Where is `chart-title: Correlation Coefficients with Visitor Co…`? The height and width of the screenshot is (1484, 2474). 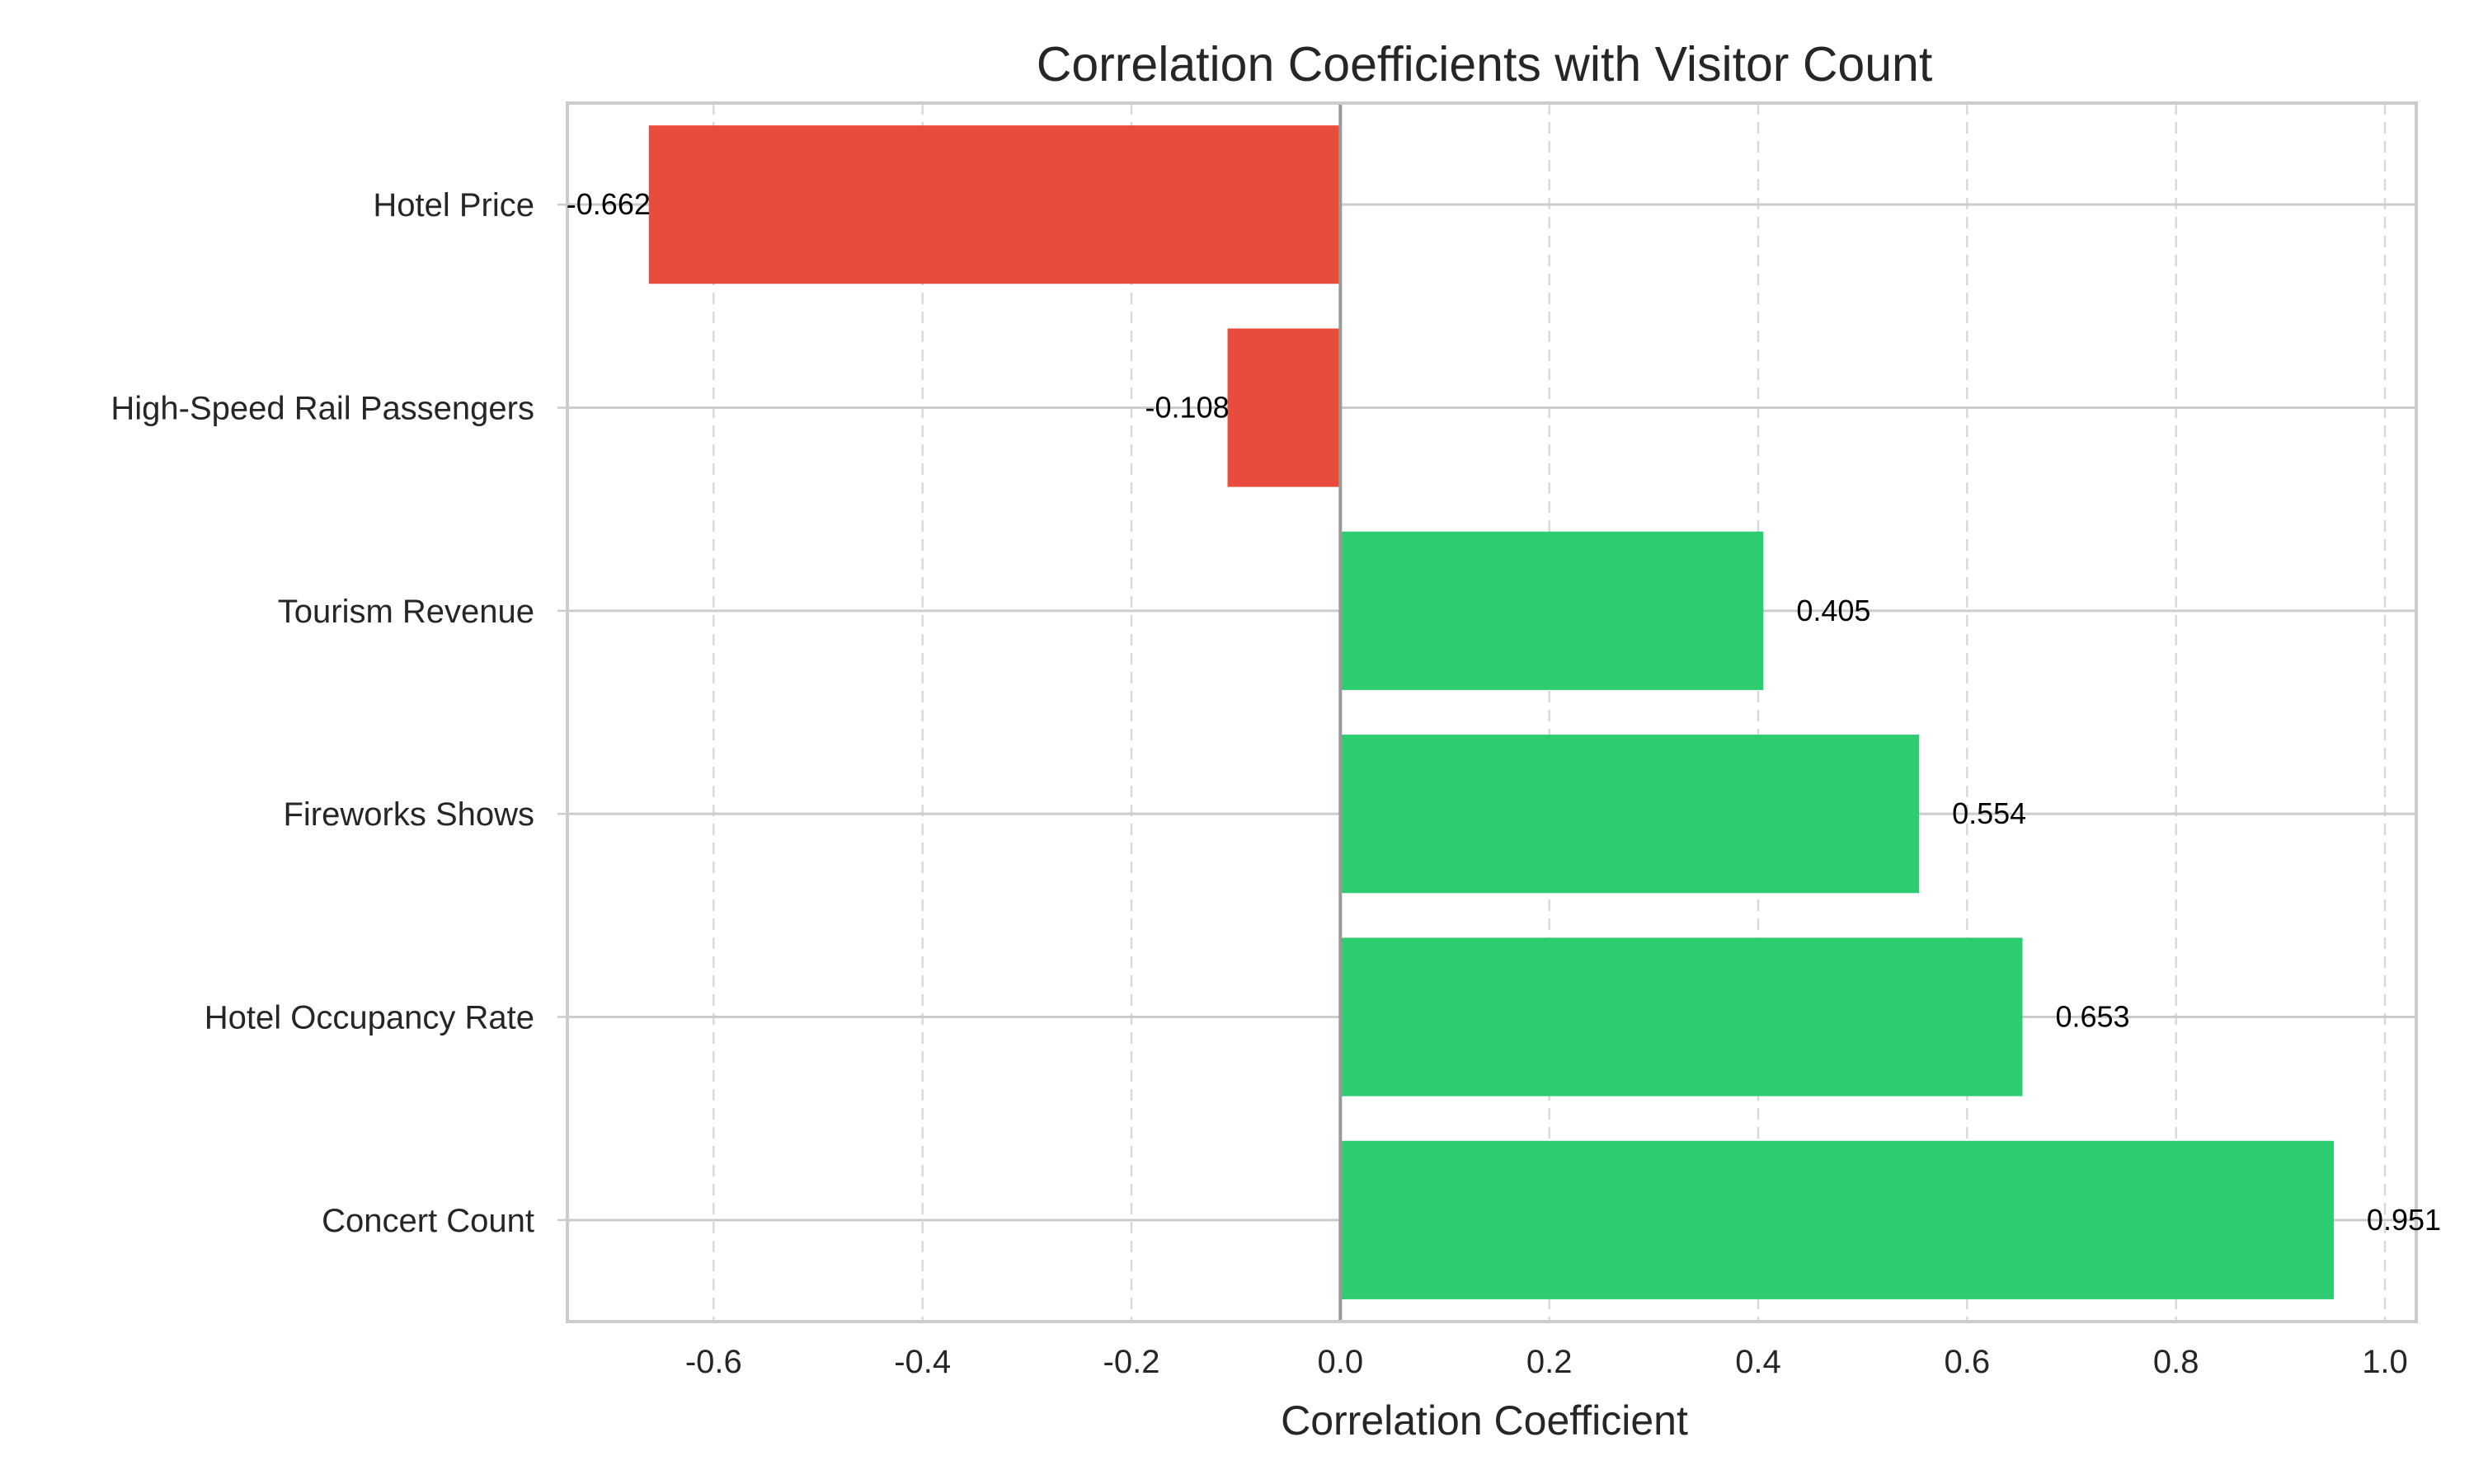
chart-title: Correlation Coefficients with Visitor Co… is located at coordinates (1485, 64).